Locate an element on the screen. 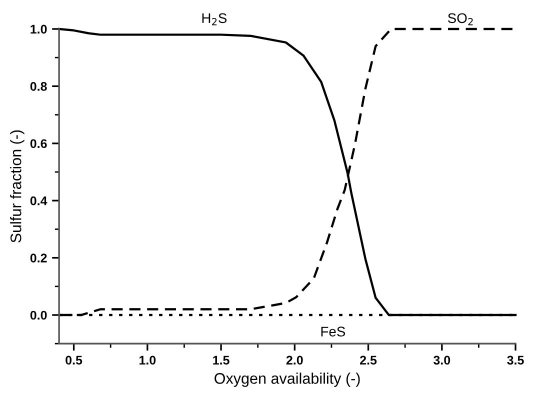 This screenshot has height=414, width=537. y-tick-label: 0.6 is located at coordinates (38, 143).